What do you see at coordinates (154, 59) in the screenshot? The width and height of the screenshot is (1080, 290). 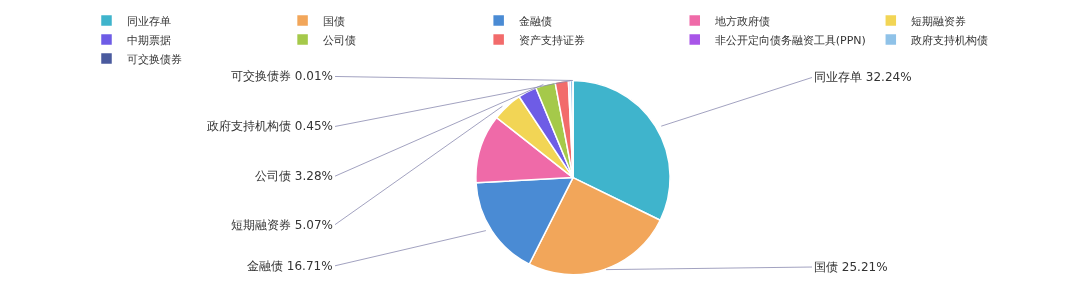 I see `legend-label: 可交换债券` at bounding box center [154, 59].